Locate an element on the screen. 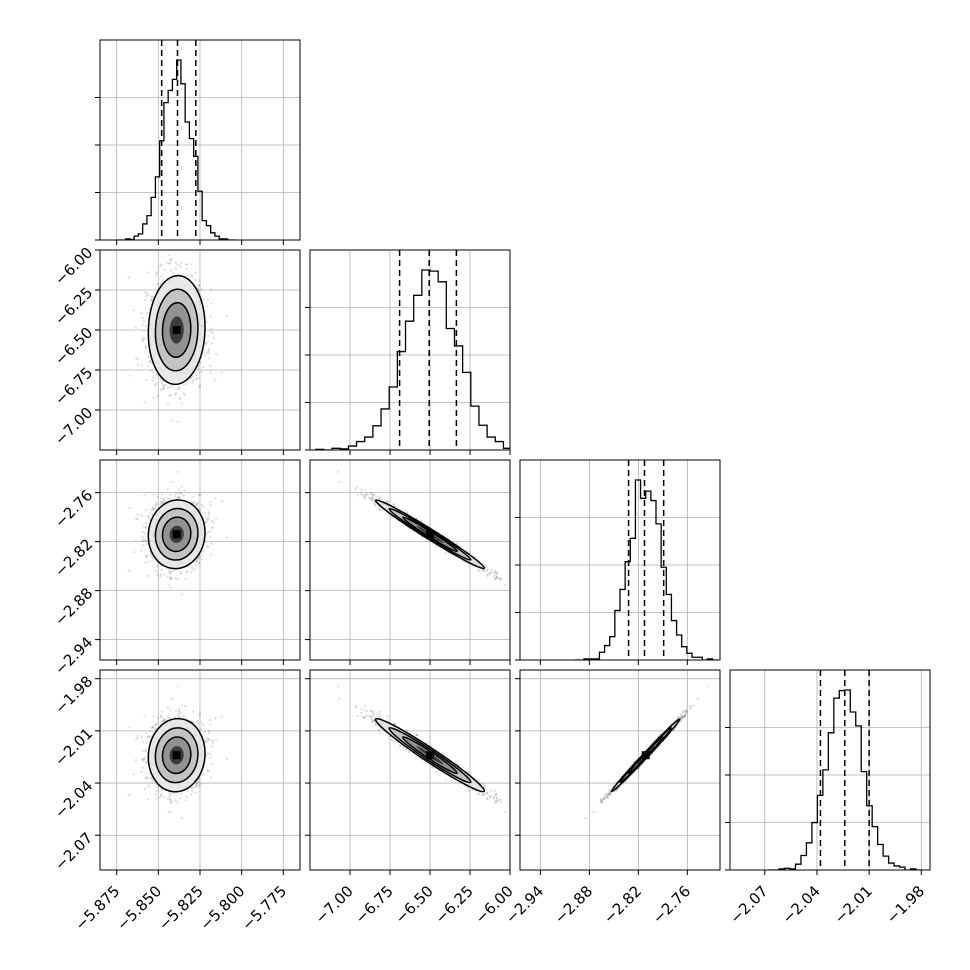 This screenshot has height=970, width=970. histogram is located at coordinates (645, 569).